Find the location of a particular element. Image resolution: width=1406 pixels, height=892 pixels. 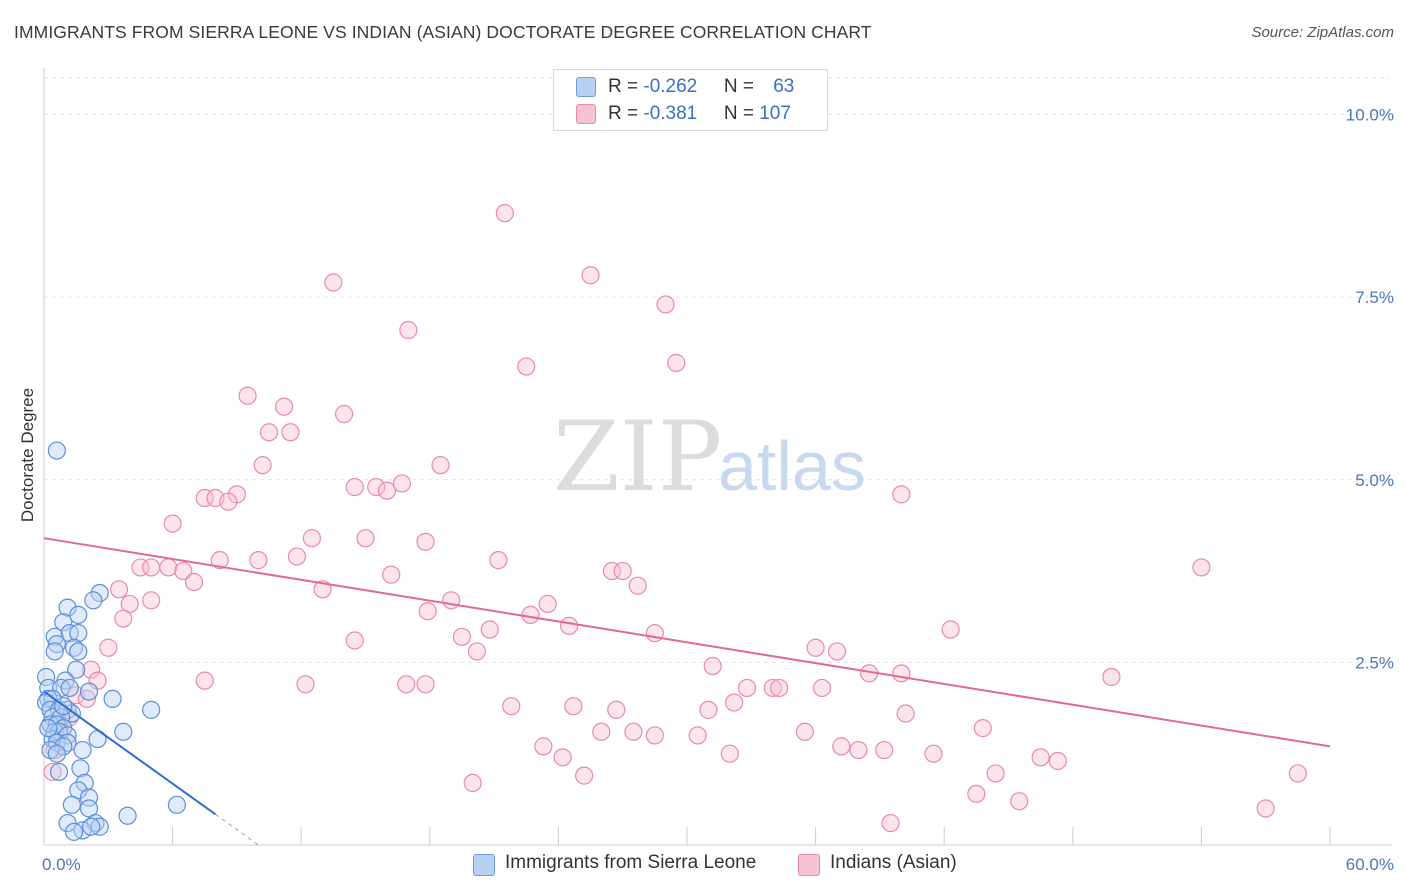

y-tick-label-3: 10.0% is located at coordinates (1370, 115).